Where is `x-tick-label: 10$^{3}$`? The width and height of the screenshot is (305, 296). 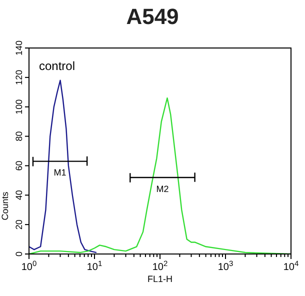
x-tick-label: 10$^{3}$ is located at coordinates (226, 265).